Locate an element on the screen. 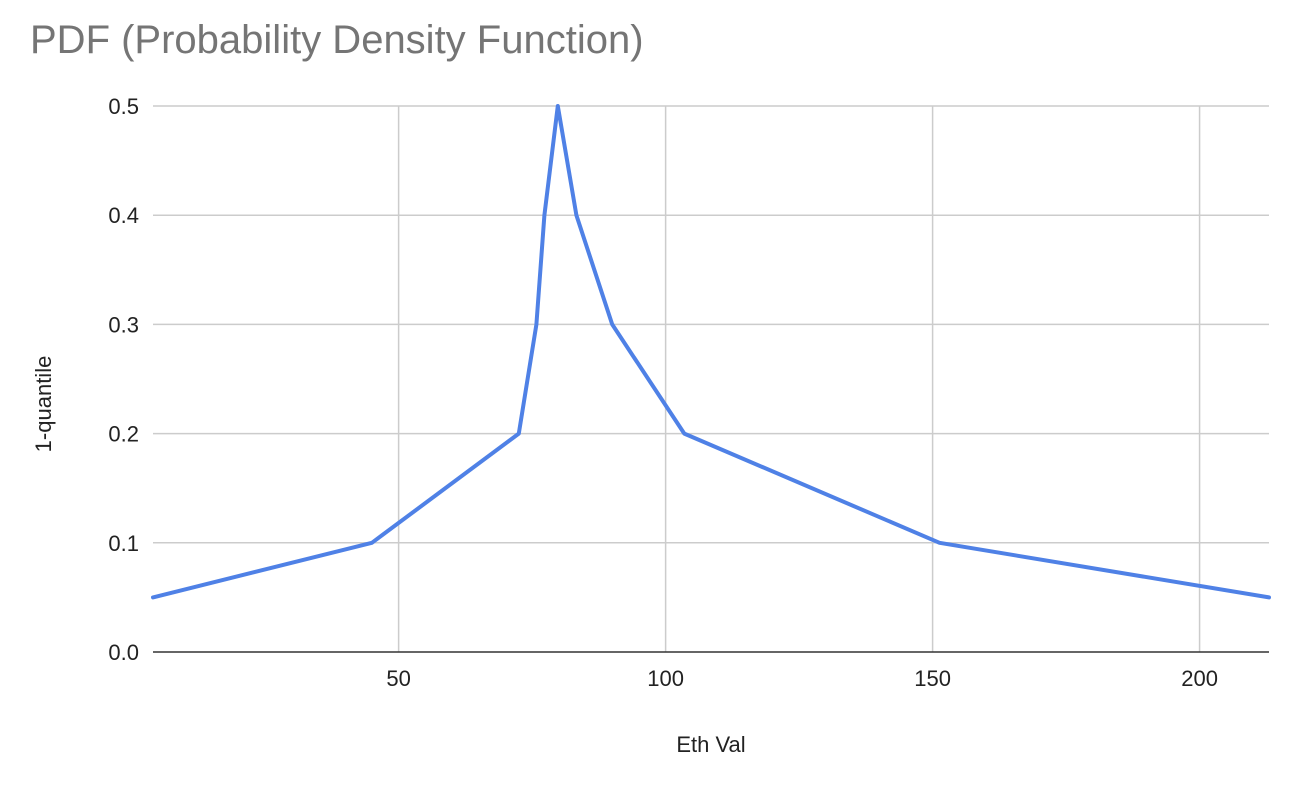 Image resolution: width=1292 pixels, height=787 pixels. x-axis-label: Eth Val is located at coordinates (710, 744).